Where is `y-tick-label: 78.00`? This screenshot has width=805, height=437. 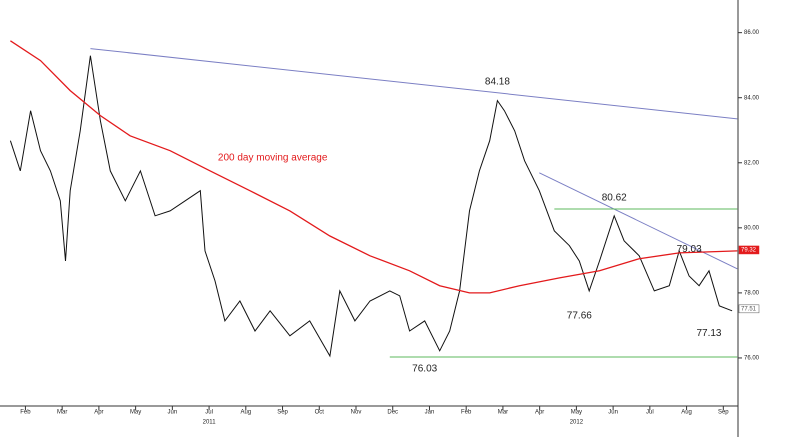 y-tick-label: 78.00 is located at coordinates (752, 293).